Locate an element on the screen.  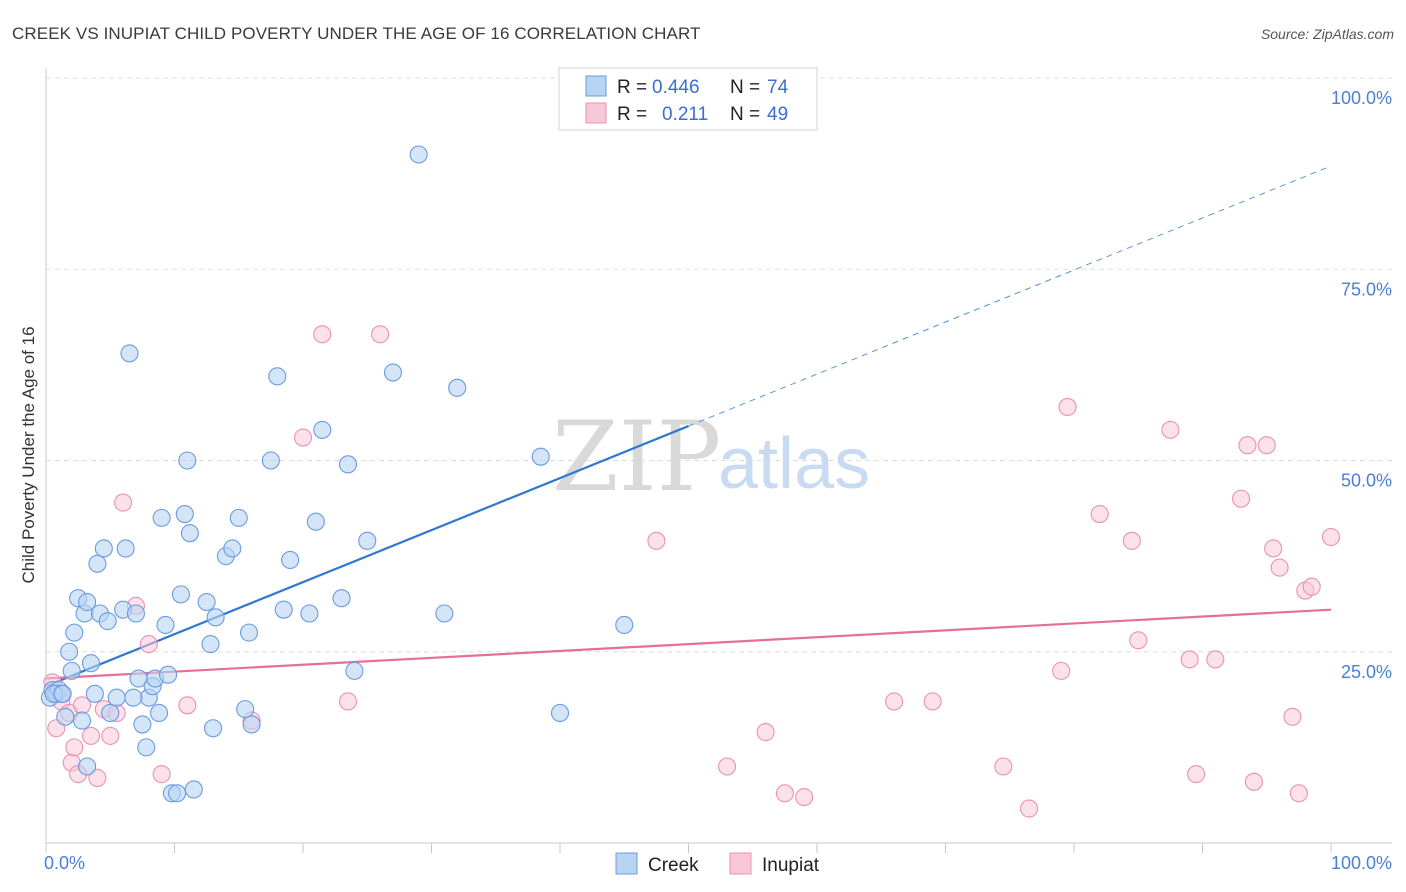
x-tick-label: 0.0% is located at coordinates (64, 863).